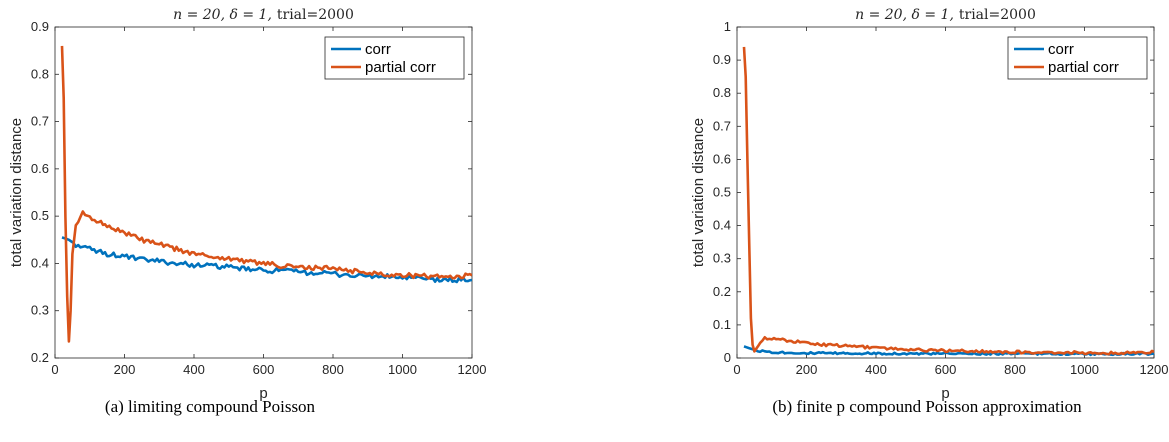  I want to click on y-tick-label: 0, so click(727, 357).